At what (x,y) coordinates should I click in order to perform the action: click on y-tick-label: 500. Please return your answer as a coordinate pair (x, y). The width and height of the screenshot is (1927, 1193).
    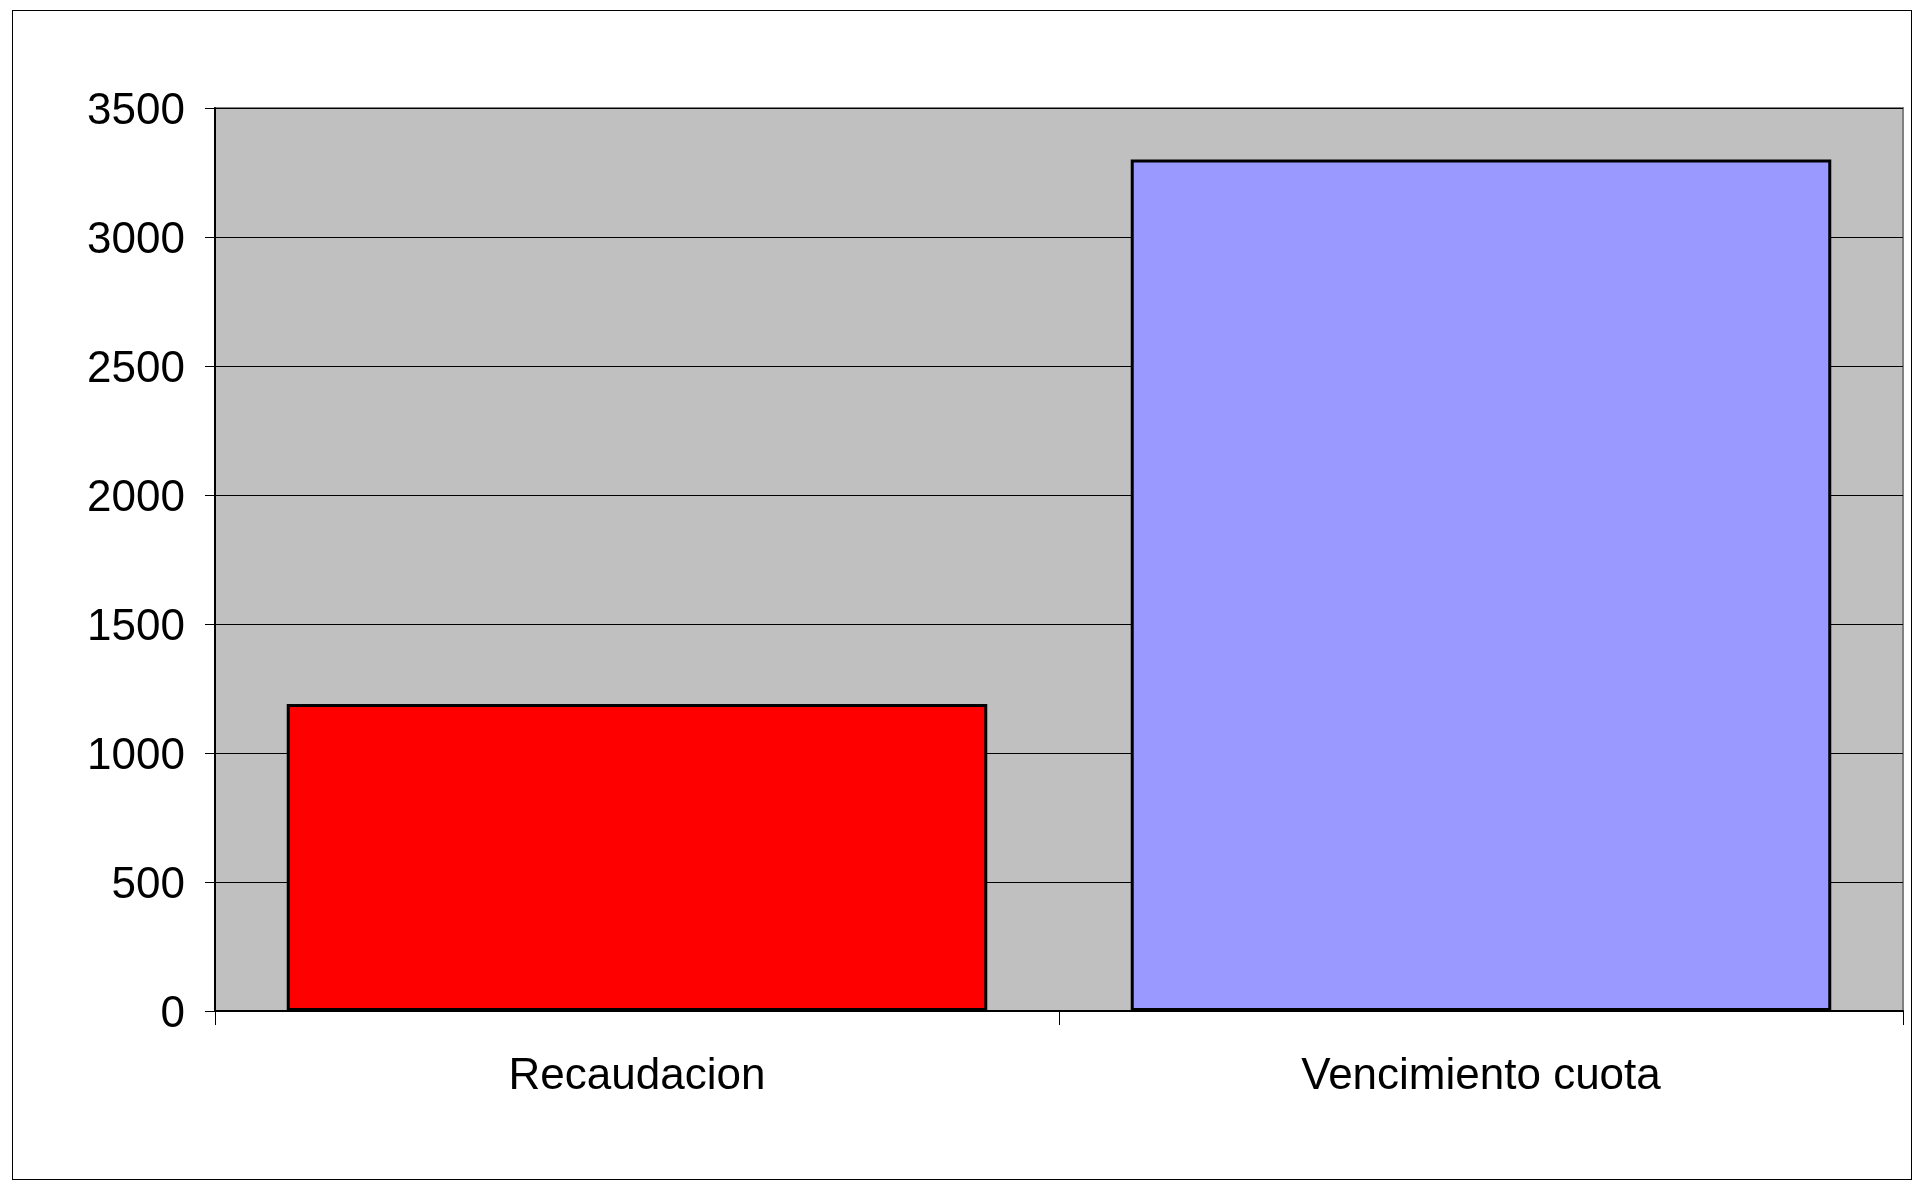
    Looking at the image, I should click on (148, 882).